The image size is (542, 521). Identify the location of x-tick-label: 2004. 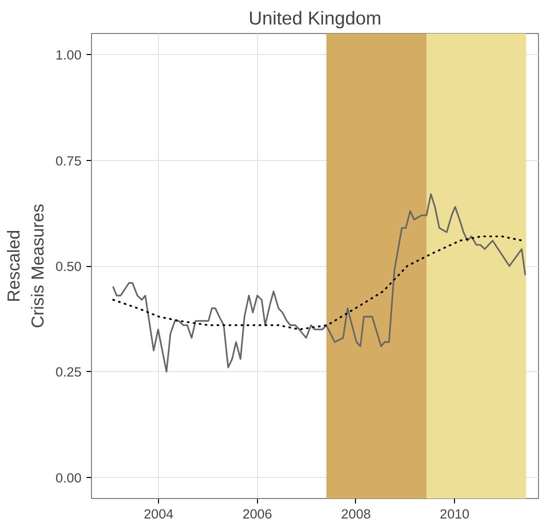
(159, 513).